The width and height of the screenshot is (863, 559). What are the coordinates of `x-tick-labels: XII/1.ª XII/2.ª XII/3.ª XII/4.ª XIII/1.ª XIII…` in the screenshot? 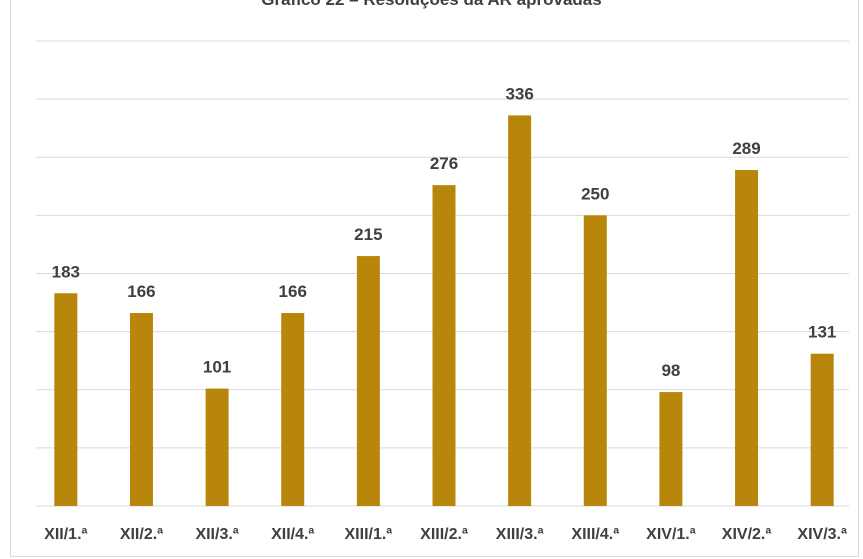 It's located at (445, 534).